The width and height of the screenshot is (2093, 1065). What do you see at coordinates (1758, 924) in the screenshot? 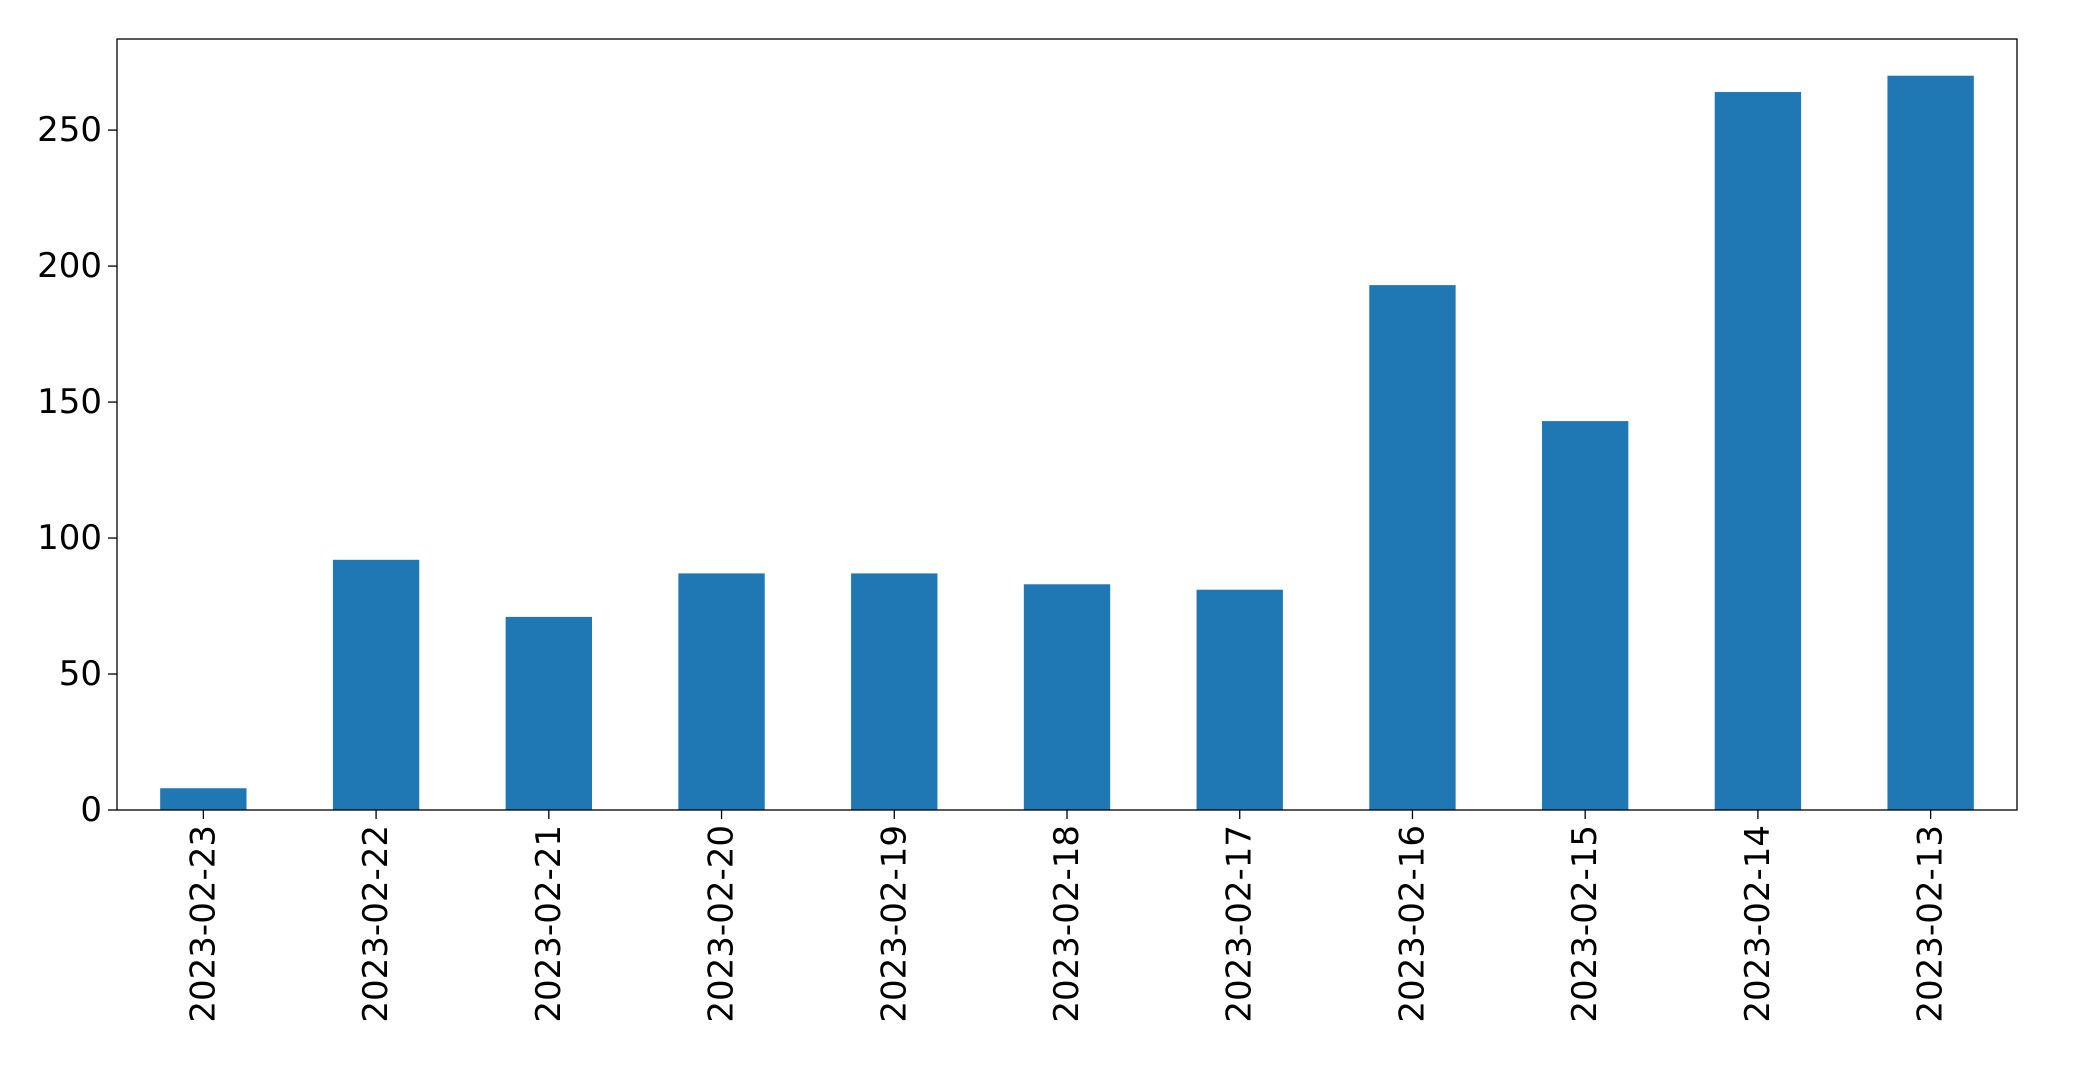
I see `x-tick-label: 2023-02-14` at bounding box center [1758, 924].